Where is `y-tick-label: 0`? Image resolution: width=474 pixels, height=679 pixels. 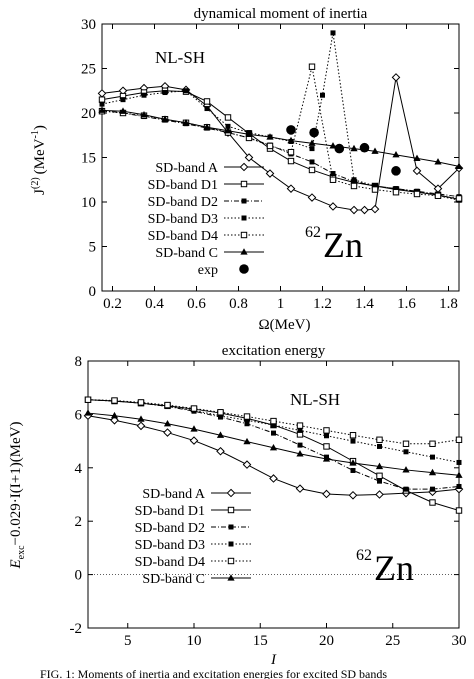 y-tick-label: 0 is located at coordinates (79, 576).